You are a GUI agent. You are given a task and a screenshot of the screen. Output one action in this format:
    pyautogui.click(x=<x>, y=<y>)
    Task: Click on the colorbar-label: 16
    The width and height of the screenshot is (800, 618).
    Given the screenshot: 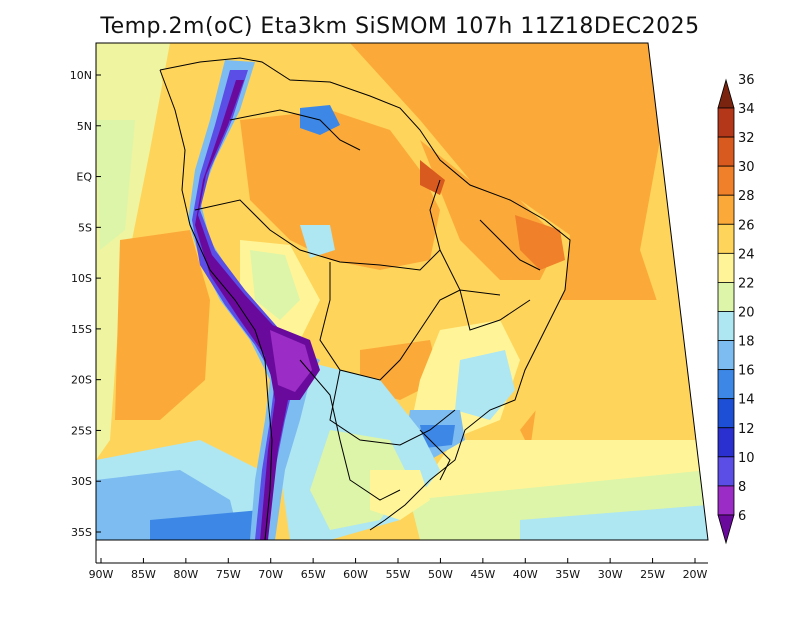 What is the action you would take?
    pyautogui.click(x=746, y=371)
    